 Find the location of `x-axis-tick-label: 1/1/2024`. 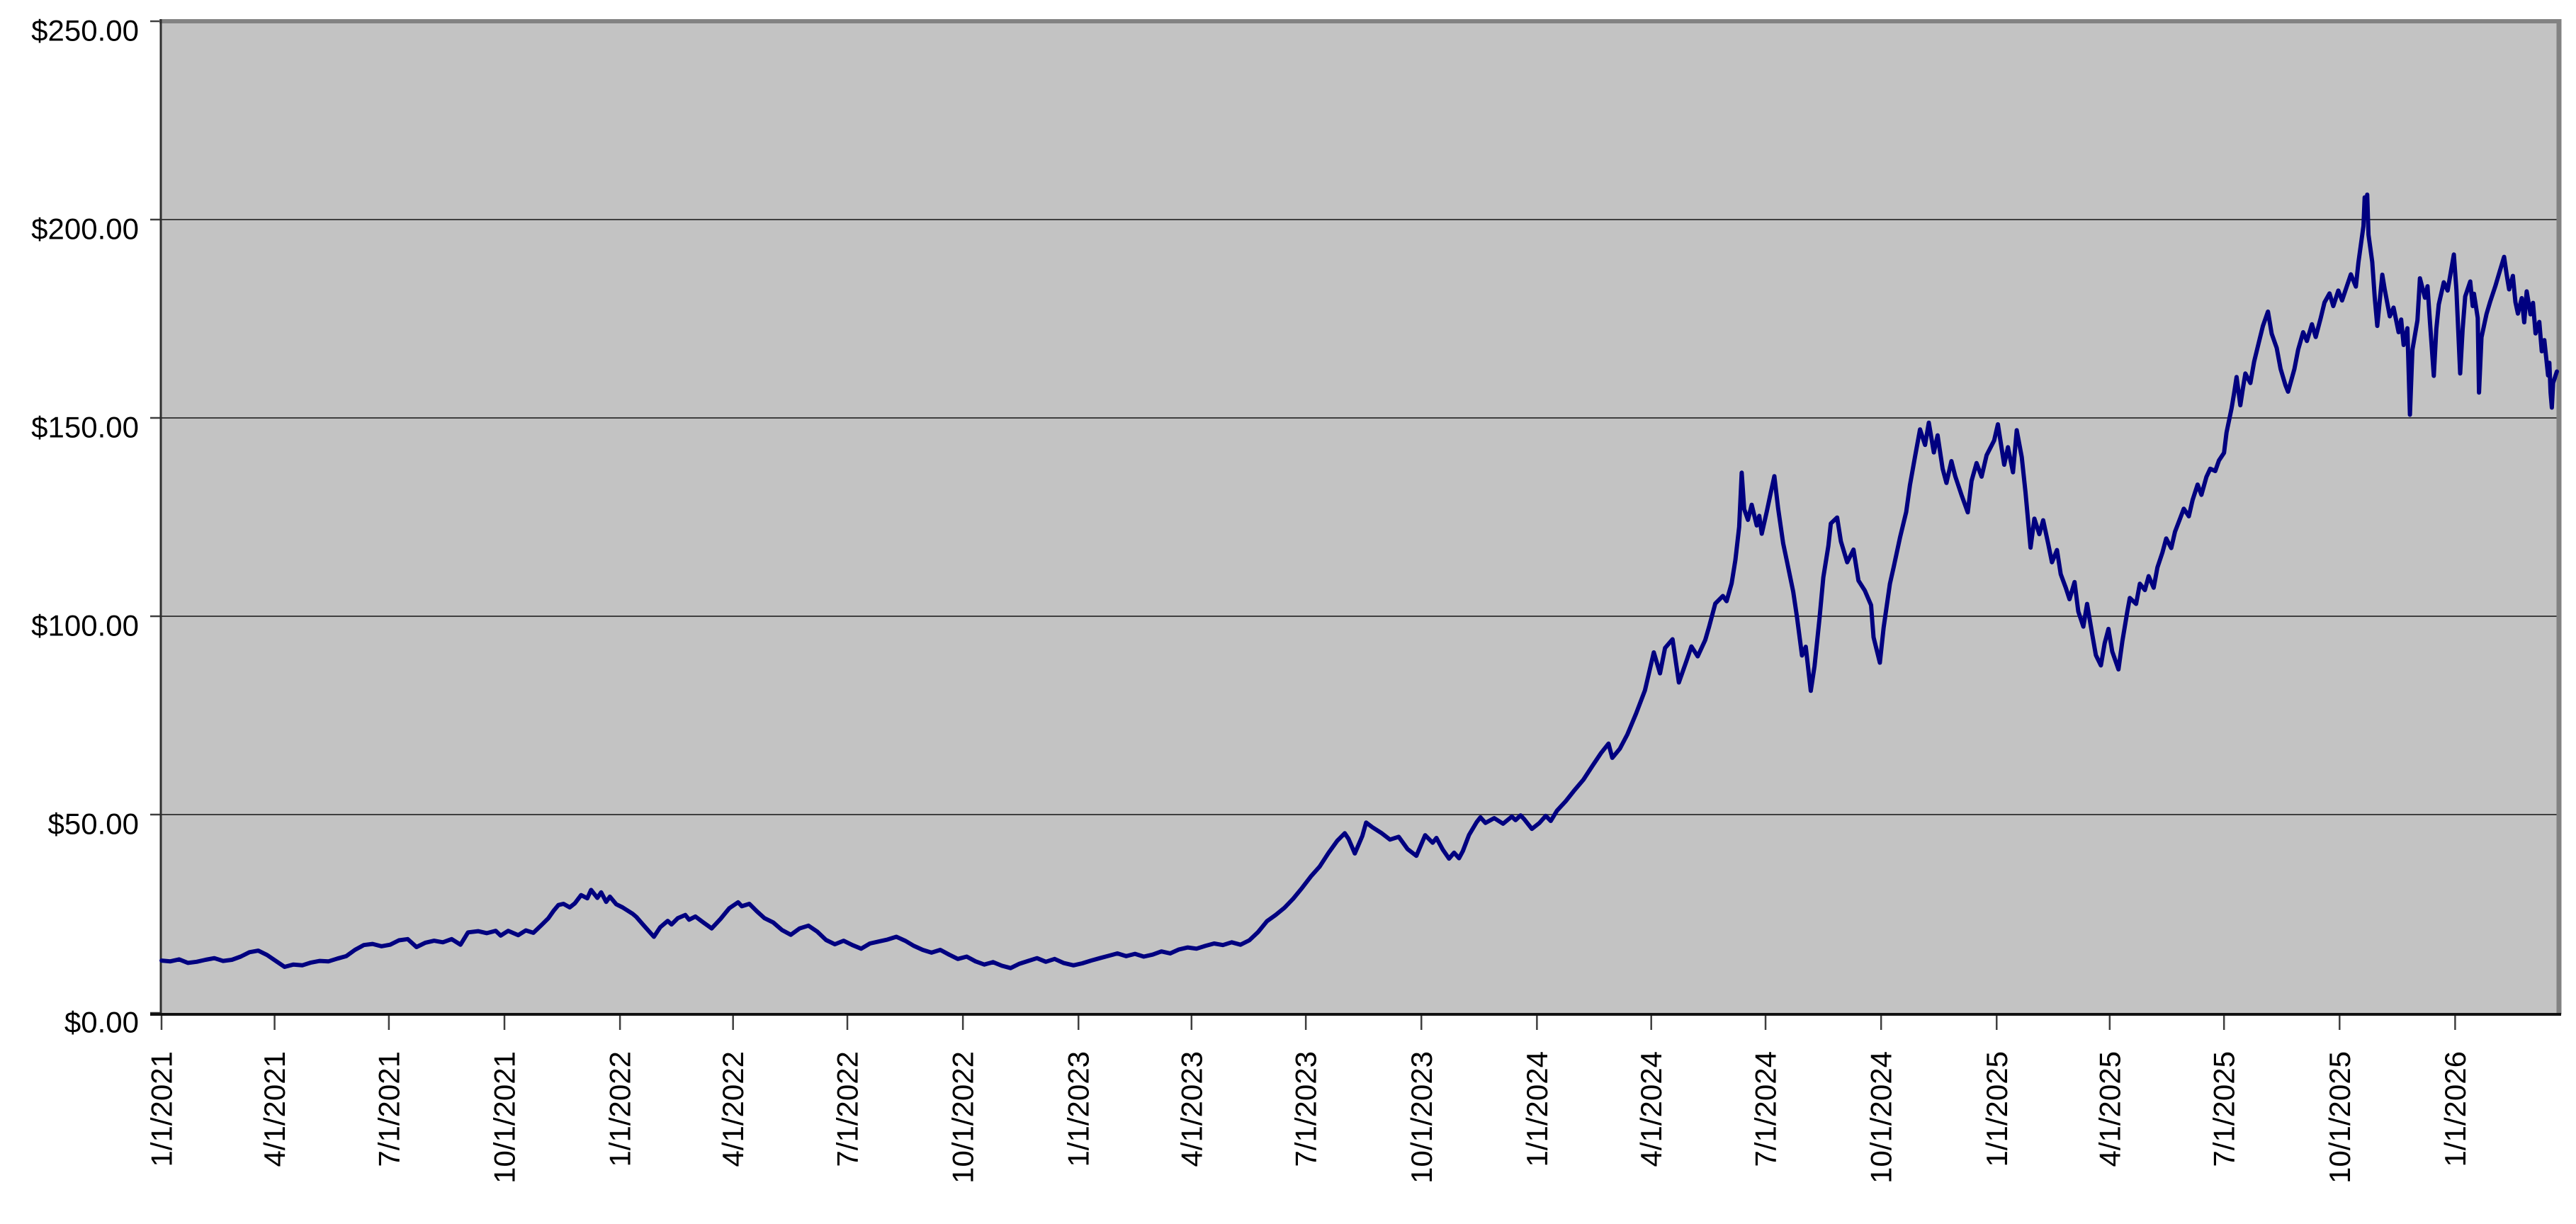

x-axis-tick-label: 1/1/2024 is located at coordinates (1537, 1109).